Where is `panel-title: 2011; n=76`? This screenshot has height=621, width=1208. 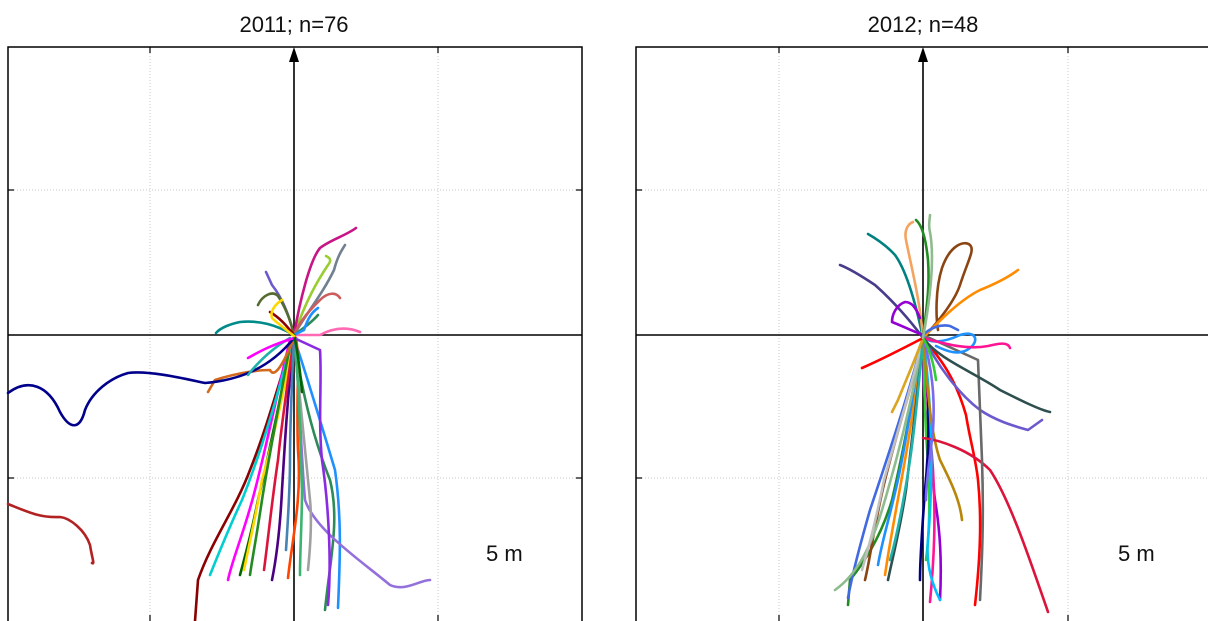 panel-title: 2011; n=76 is located at coordinates (294, 24).